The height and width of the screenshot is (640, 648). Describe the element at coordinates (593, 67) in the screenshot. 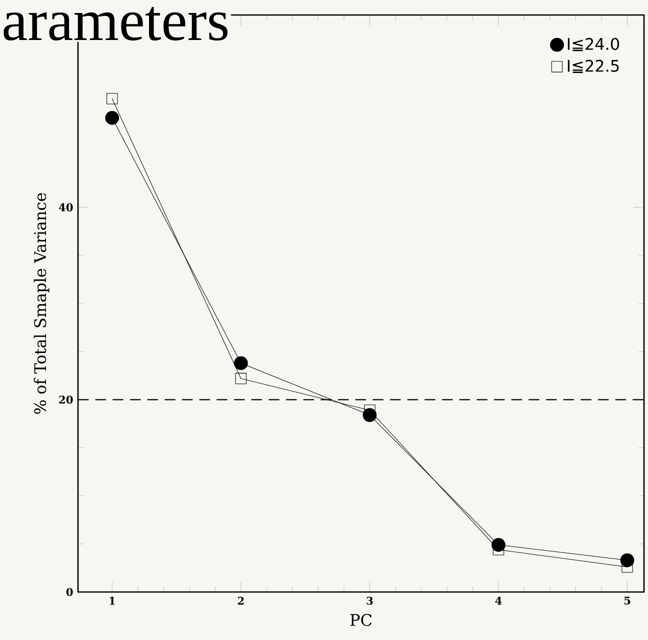

I see `legend-label: I≦22.5` at that location.